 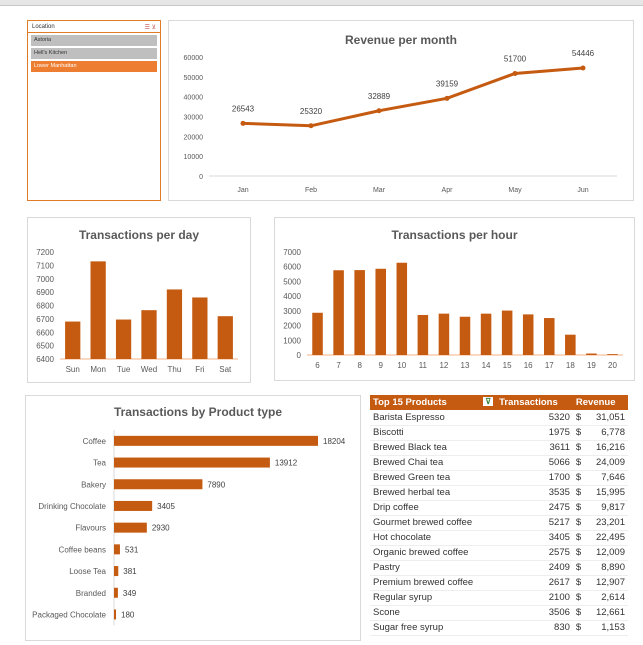 What do you see at coordinates (194, 137) in the screenshot?
I see `y-tick-label: 20000` at bounding box center [194, 137].